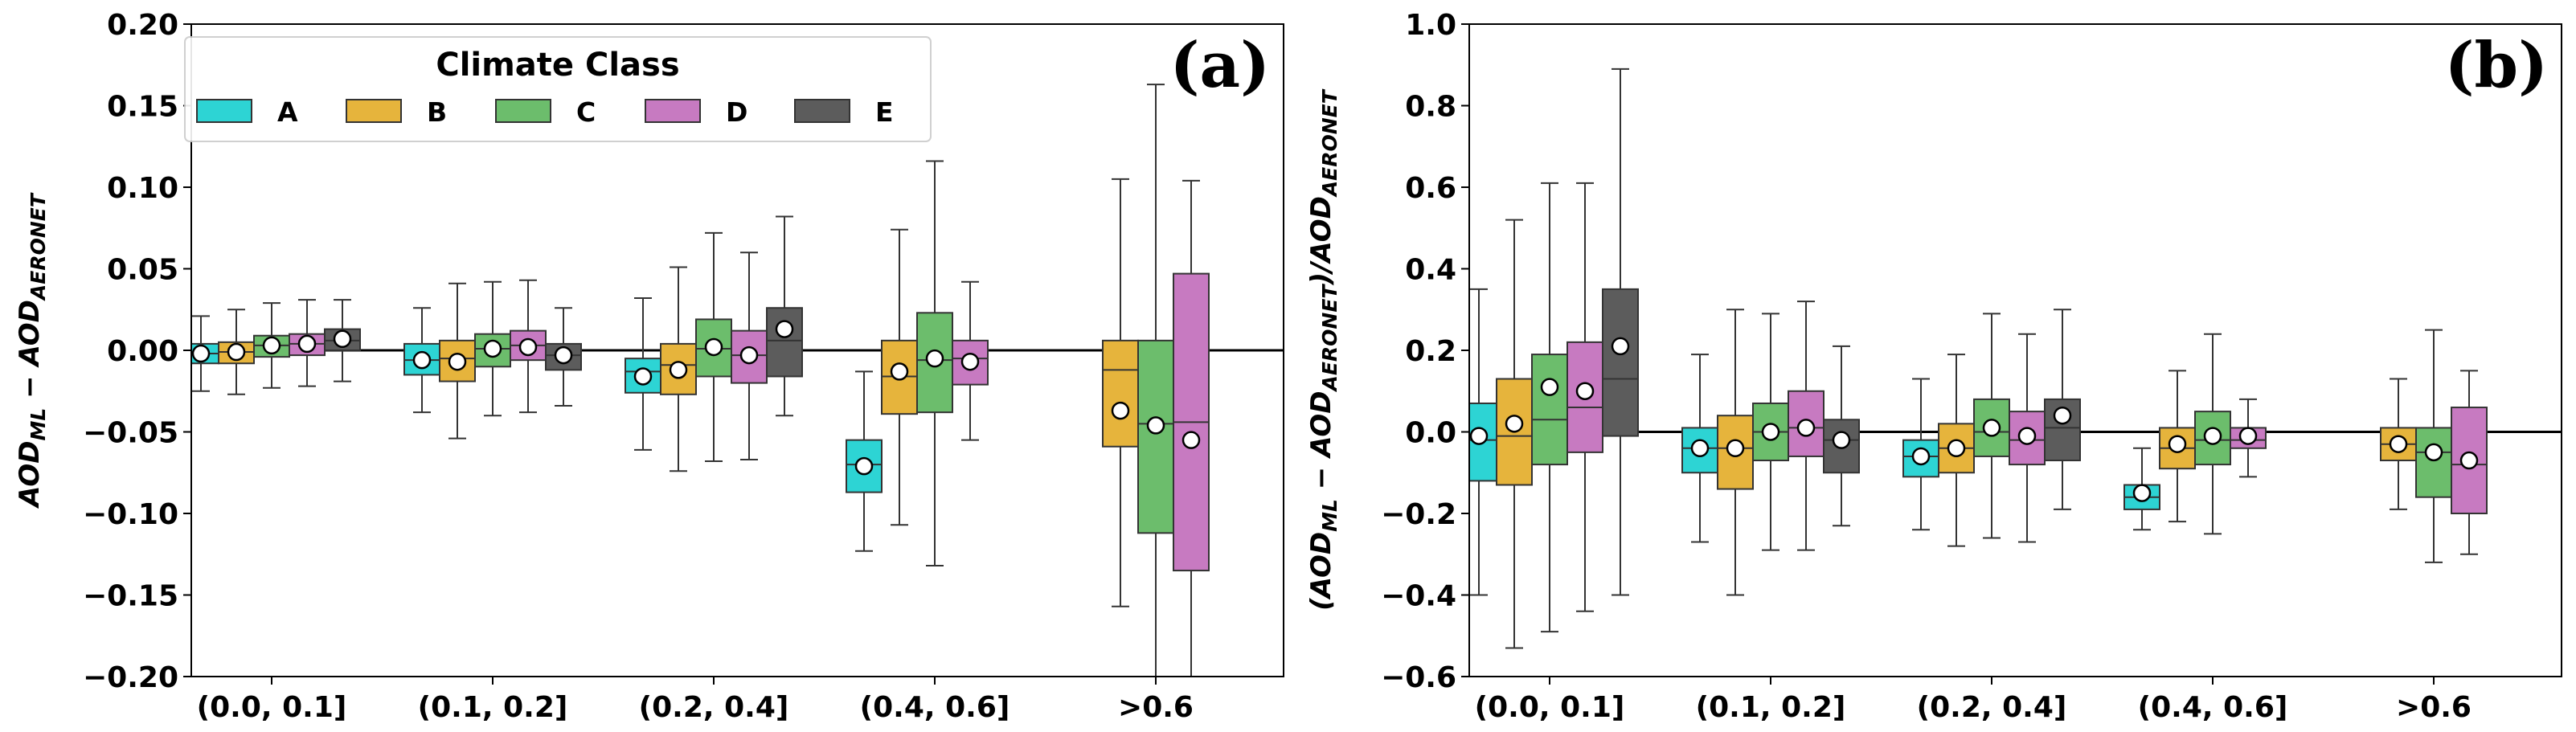 This screenshot has width=2576, height=732. Describe the element at coordinates (142, 270) in the screenshot. I see `y-tick-label: 0.05` at that location.